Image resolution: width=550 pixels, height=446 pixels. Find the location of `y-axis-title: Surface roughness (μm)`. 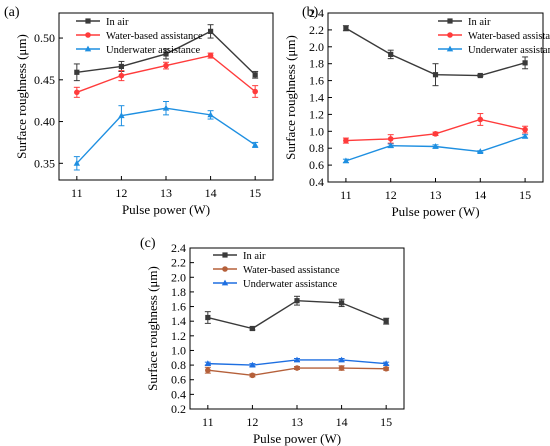

y-axis-title: Surface roughness (μm) is located at coordinates (152, 328).